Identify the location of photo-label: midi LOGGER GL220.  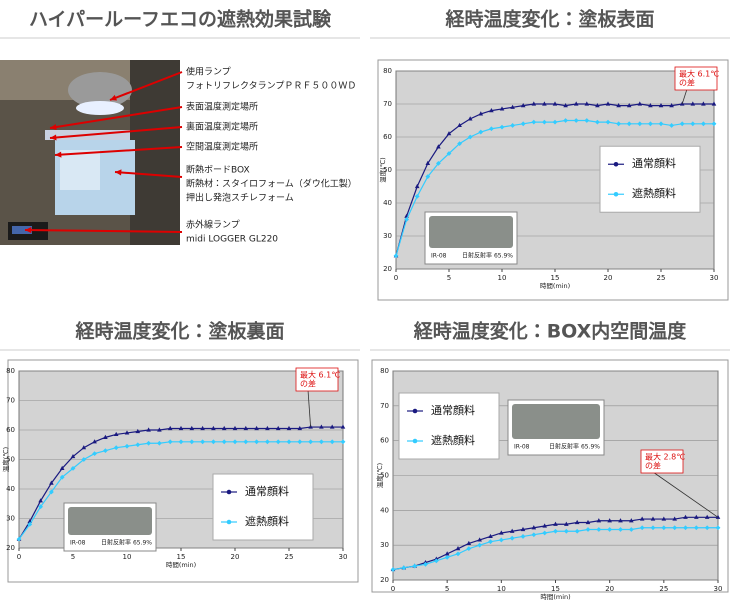
(232, 240).